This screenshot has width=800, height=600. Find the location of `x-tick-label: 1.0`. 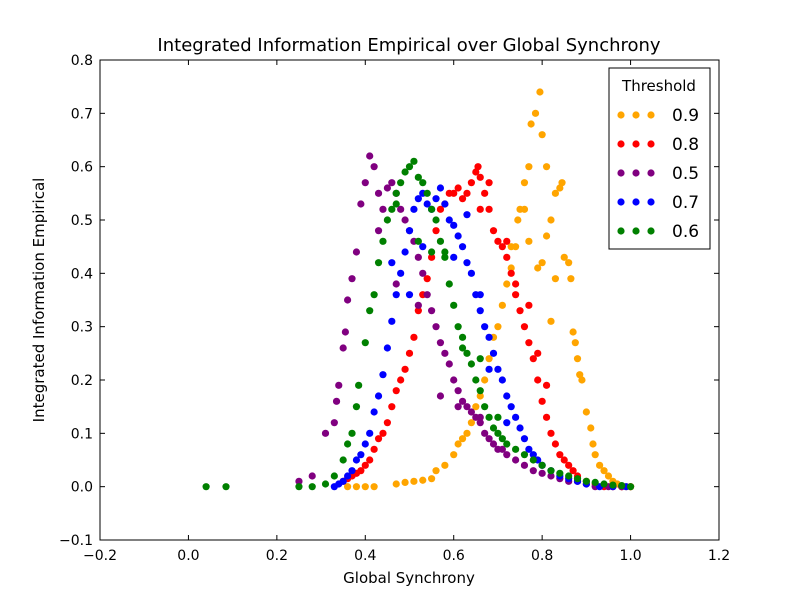

x-tick-label: 1.0 is located at coordinates (630, 556).